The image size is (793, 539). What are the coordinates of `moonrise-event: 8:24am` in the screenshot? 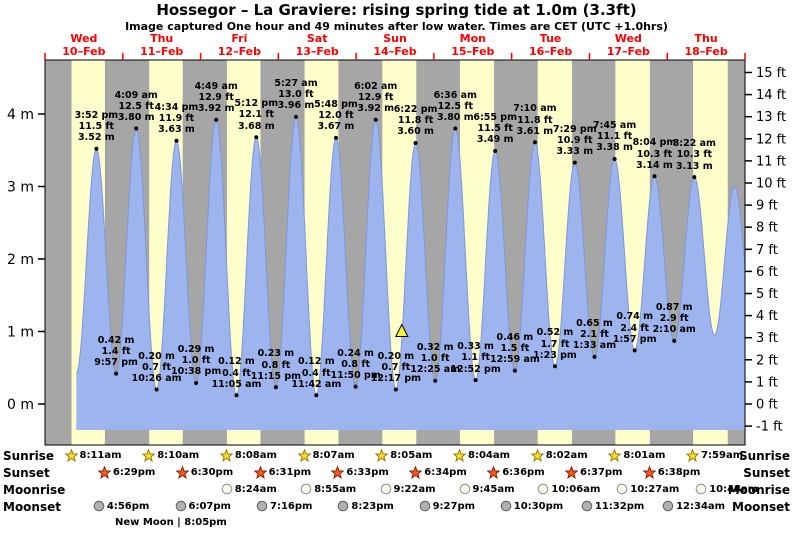 It's located at (249, 489).